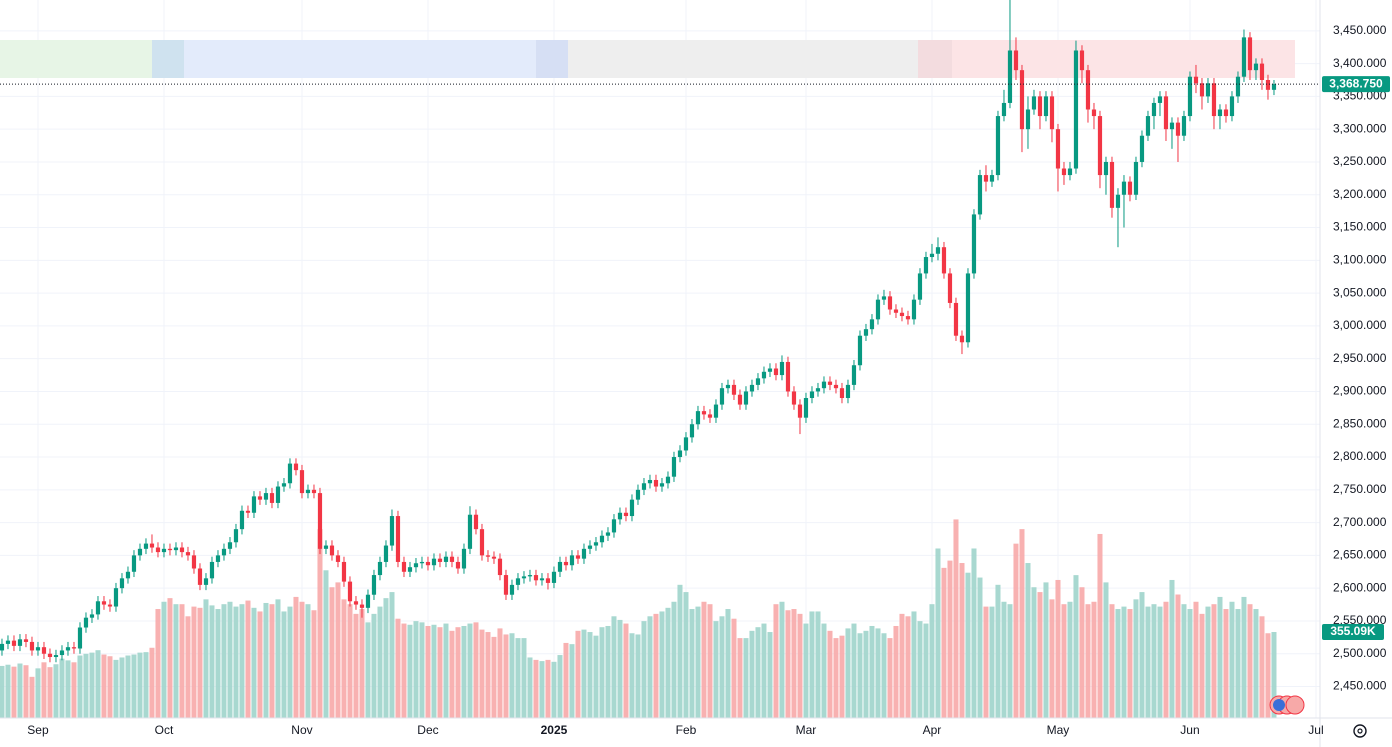  Describe the element at coordinates (1360, 391) in the screenshot. I see `y-tick-label: 2,900.000` at that location.